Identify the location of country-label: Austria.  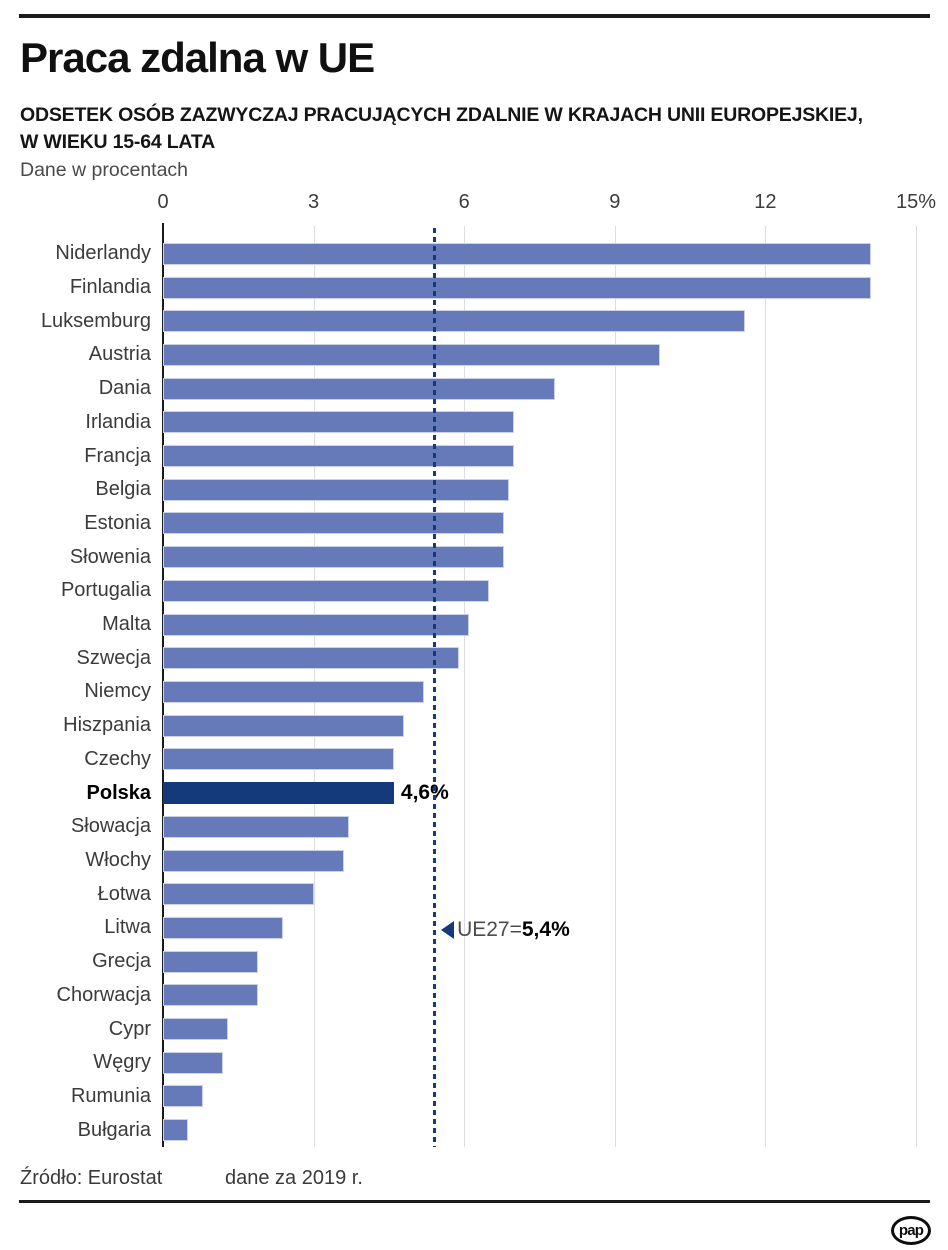
(119, 354).